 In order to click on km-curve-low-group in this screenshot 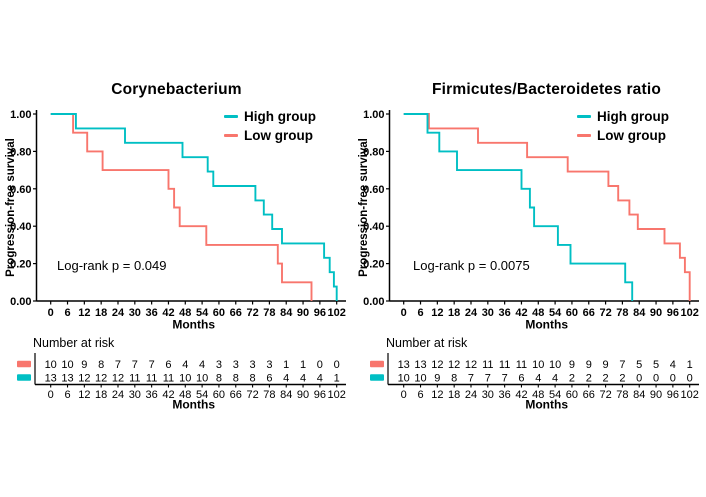, I will do `click(181, 207)`.